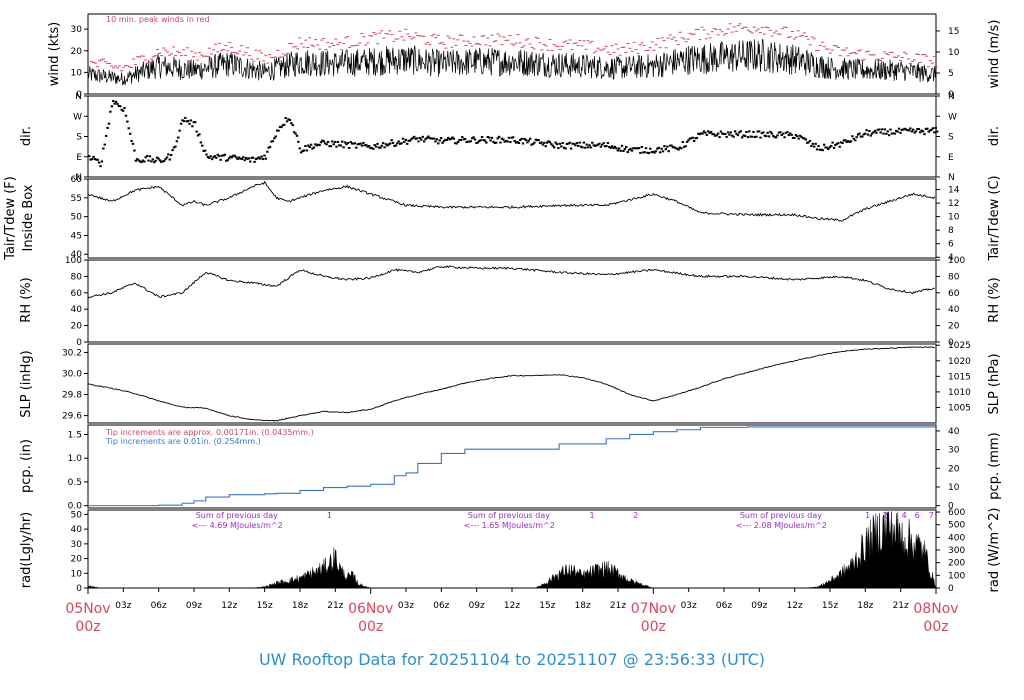 The image size is (1024, 700). Describe the element at coordinates (994, 136) in the screenshot. I see `dir-right-label: dir.` at that location.